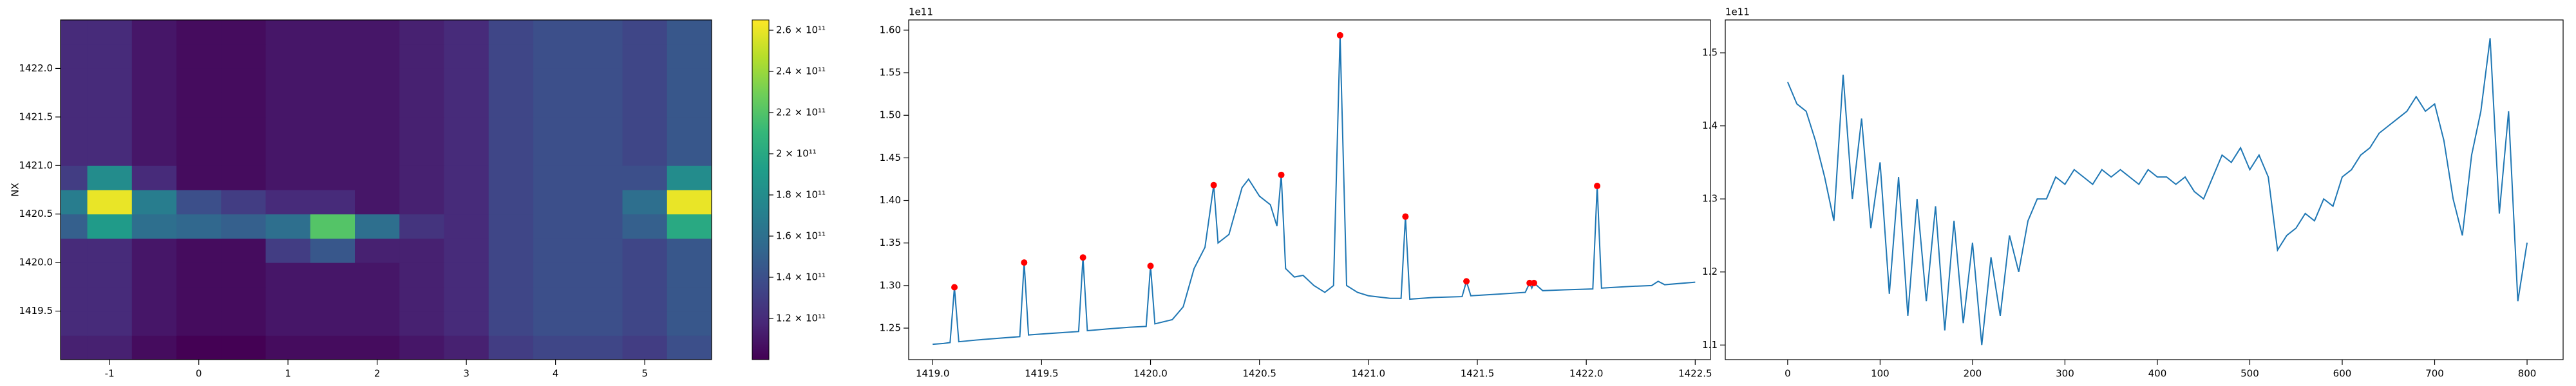 This screenshot has height=386, width=2576. I want to click on y-axis-label: NX, so click(15, 190).